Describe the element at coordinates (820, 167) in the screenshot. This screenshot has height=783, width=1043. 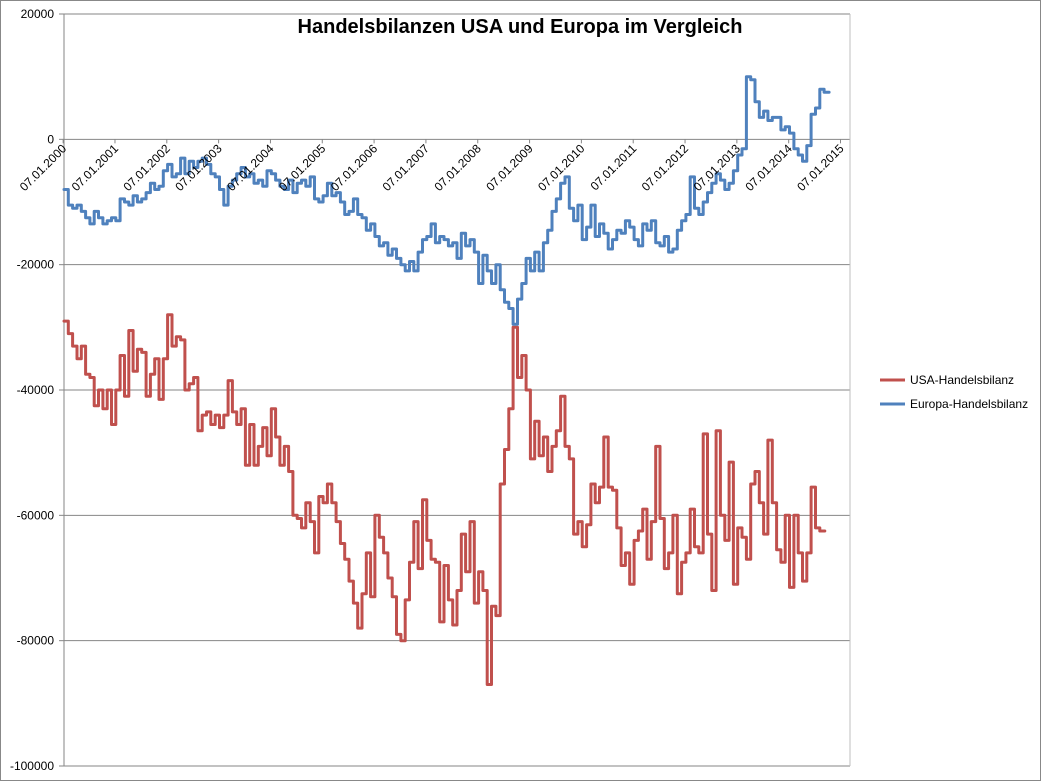
I see `x-tick-label: 07.01.2015` at that location.